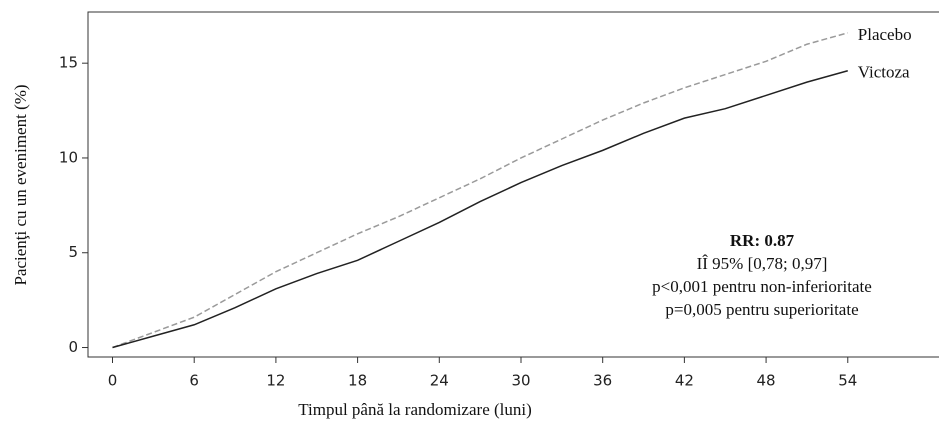 This screenshot has height=425, width=939. I want to click on annotation: RR: 0.87, so click(762, 240).